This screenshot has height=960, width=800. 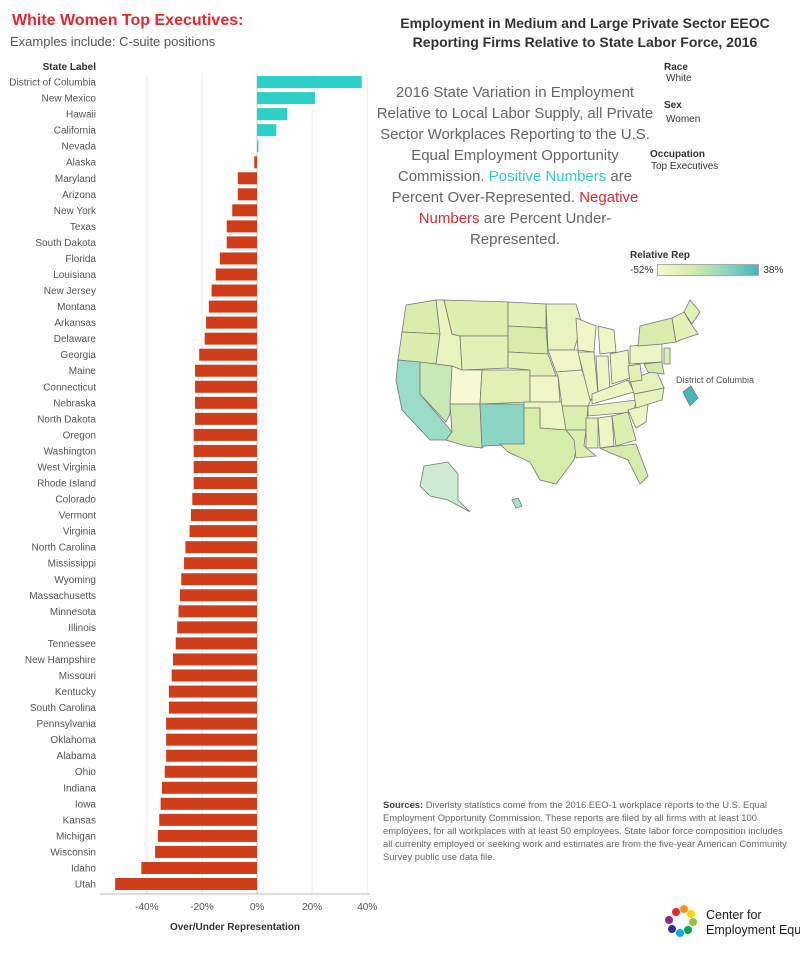 I want to click on bar-massachusetts, so click(x=218, y=595).